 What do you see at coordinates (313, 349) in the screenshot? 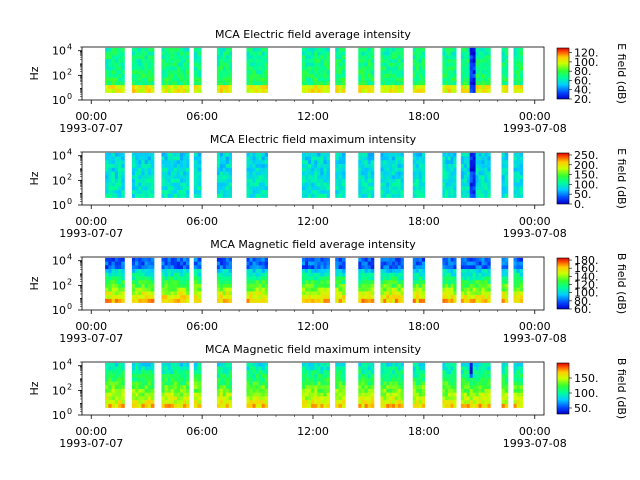
I see `panel-title: MCA Magnetic field maximum intensity` at bounding box center [313, 349].